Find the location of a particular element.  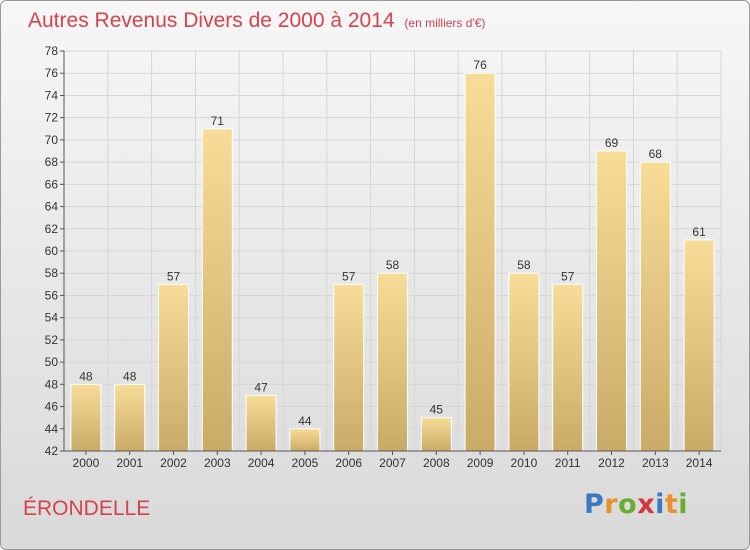

bar-value-label: 76 is located at coordinates (480, 65).